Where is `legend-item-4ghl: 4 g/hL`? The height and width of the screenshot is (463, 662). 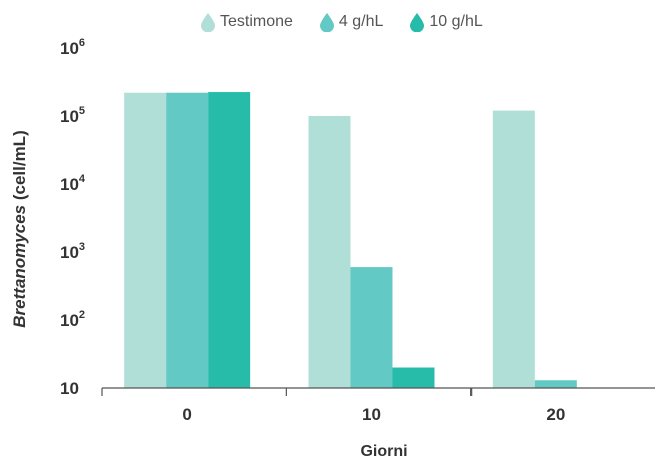 legend-item-4ghl: 4 g/hL is located at coordinates (351, 22).